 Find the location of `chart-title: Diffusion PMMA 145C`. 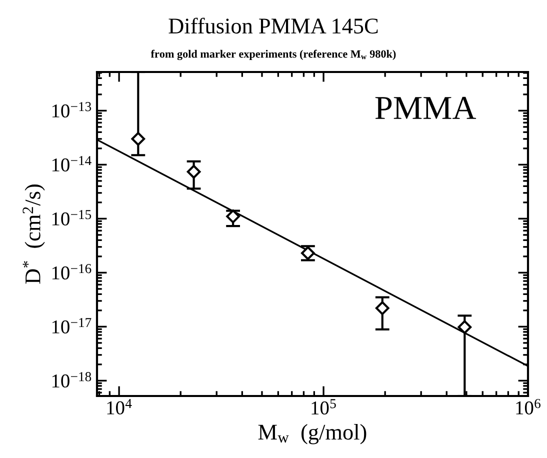

chart-title: Diffusion PMMA 145C is located at coordinates (273, 26).